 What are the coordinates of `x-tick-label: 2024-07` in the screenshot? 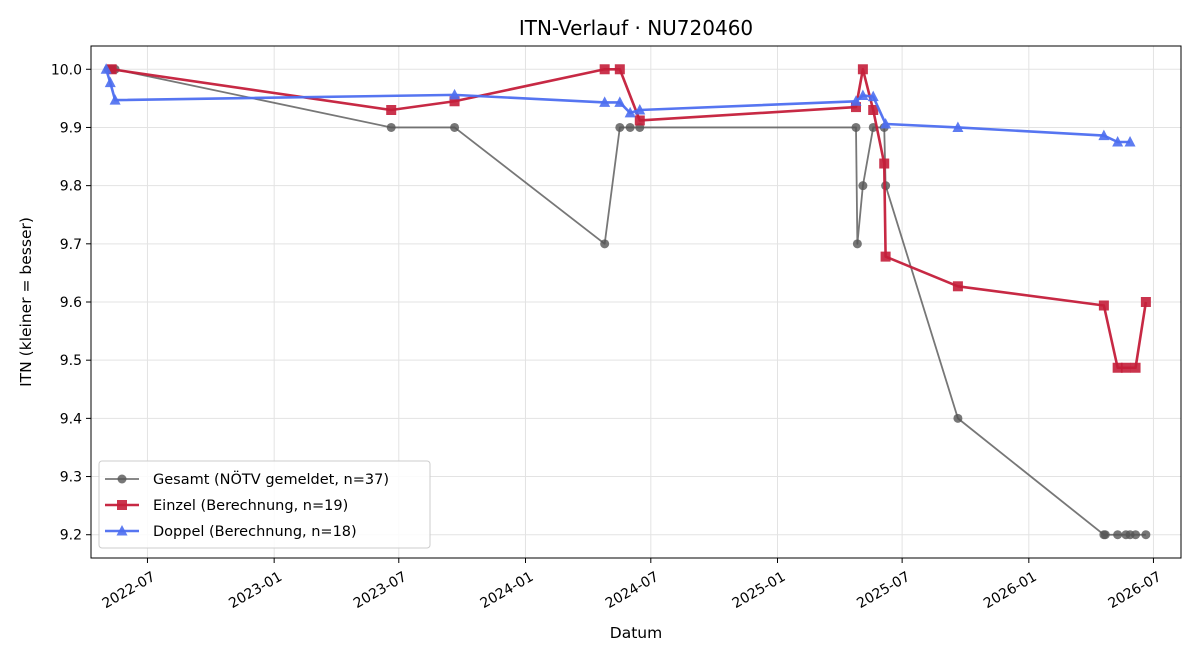 It's located at (632, 590).